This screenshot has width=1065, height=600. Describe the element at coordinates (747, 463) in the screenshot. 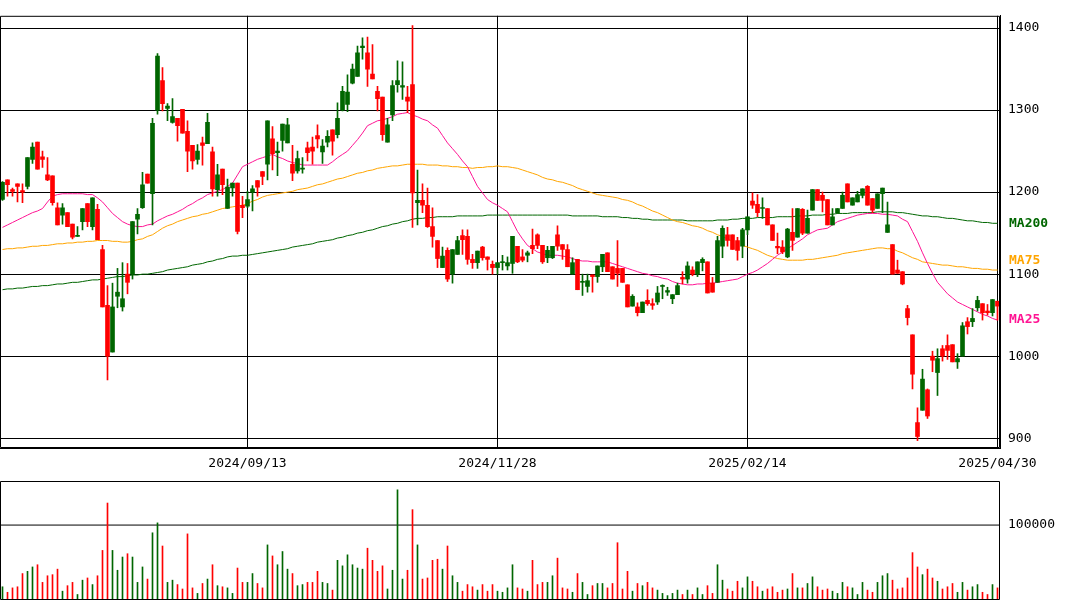

I see `x-tick-label: 2025/02/14` at that location.